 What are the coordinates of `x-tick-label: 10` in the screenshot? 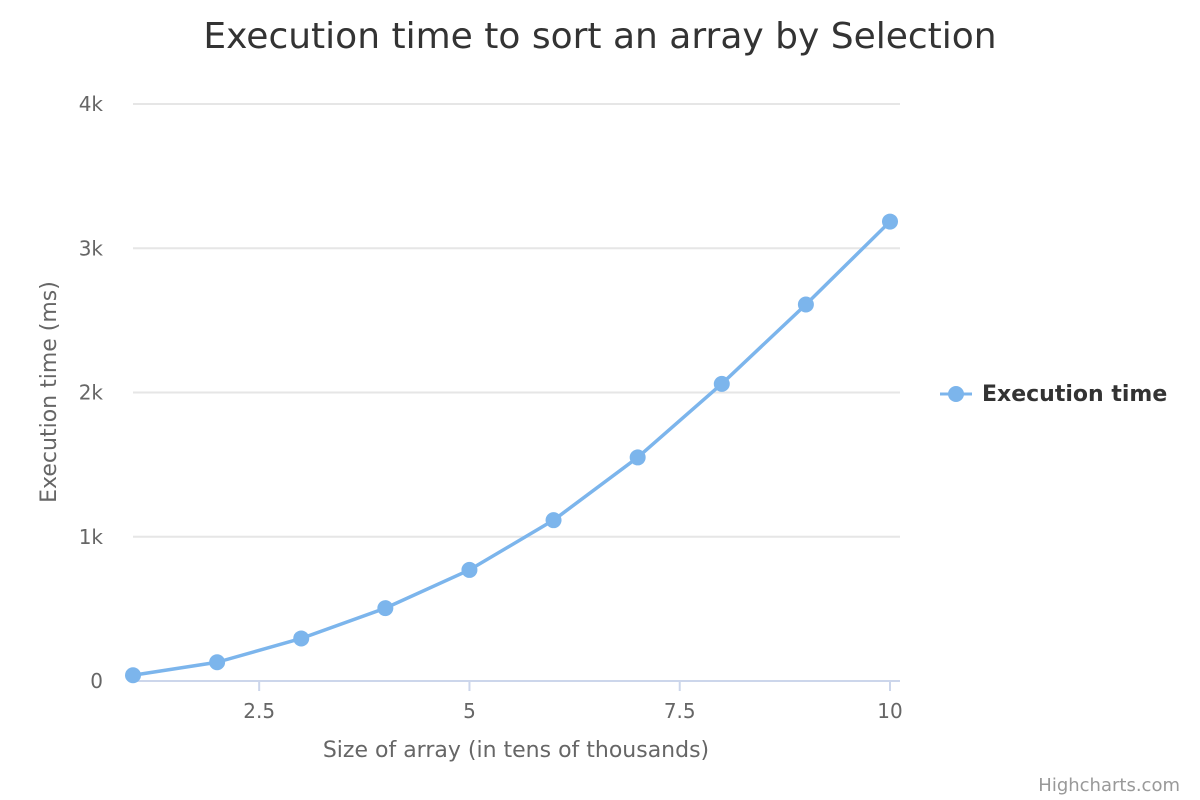 It's located at (889, 711).